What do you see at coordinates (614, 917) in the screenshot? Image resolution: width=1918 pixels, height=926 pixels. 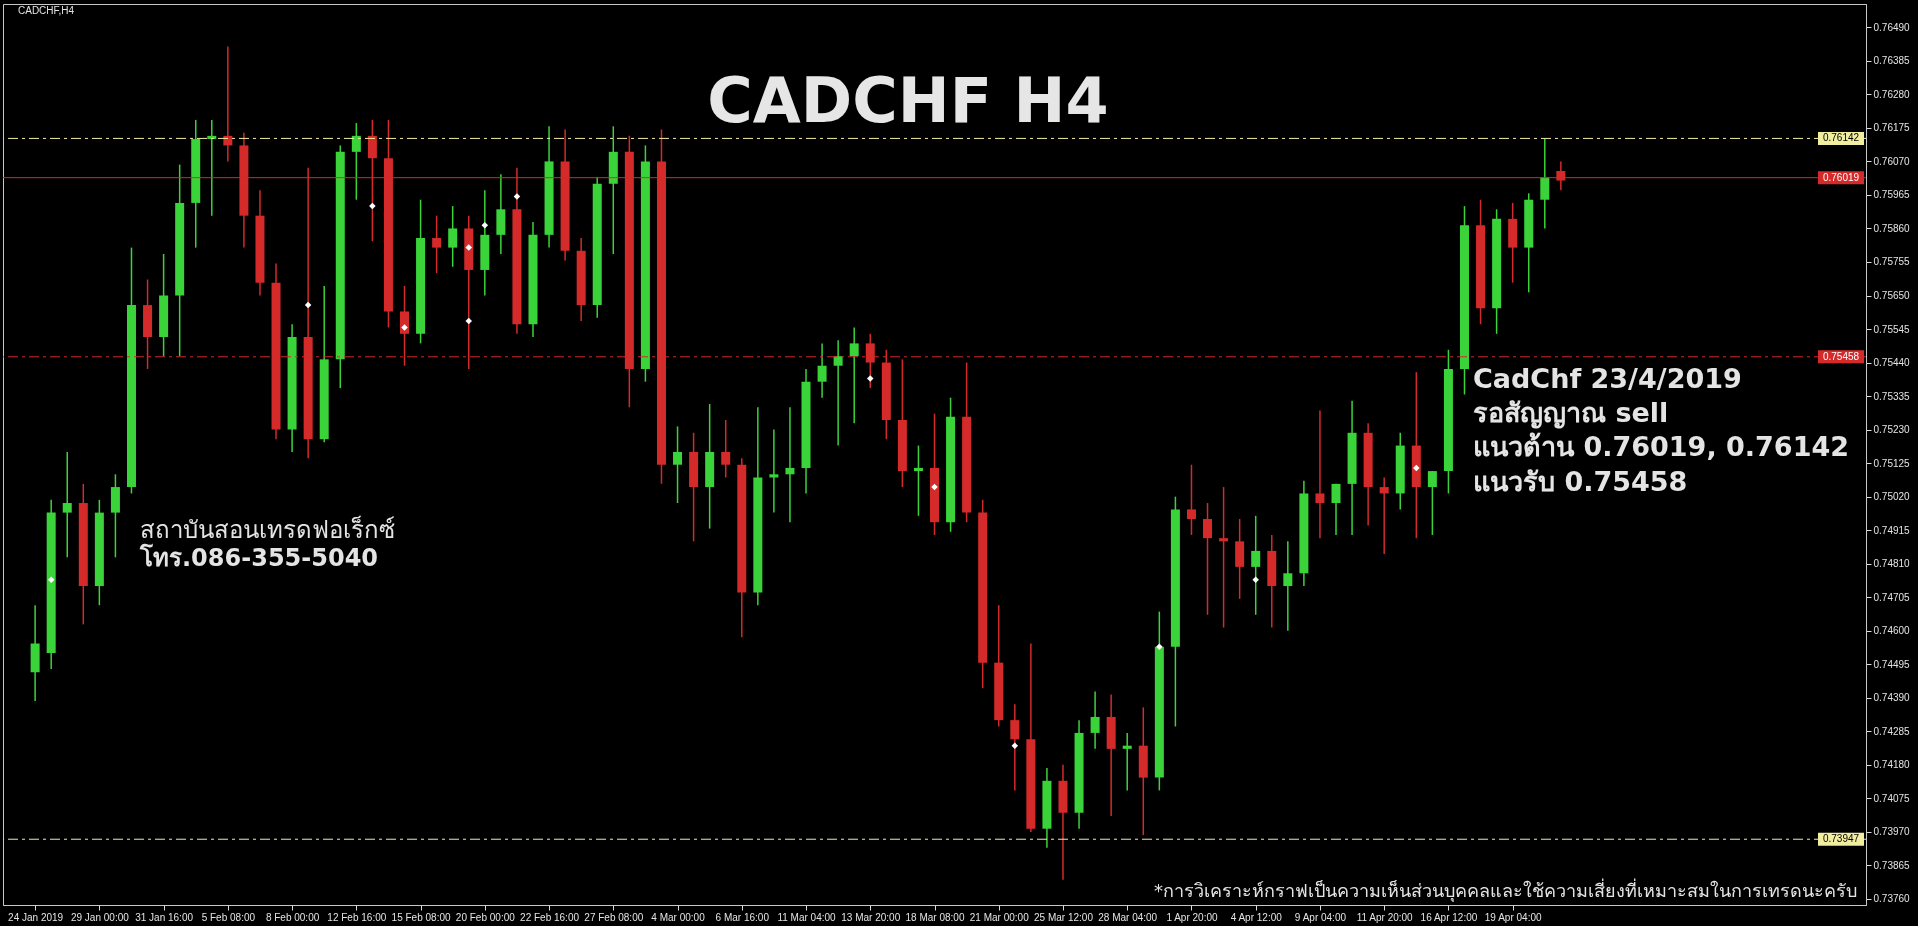 I see `x-tick-label: 27 Feb 08:00` at bounding box center [614, 917].